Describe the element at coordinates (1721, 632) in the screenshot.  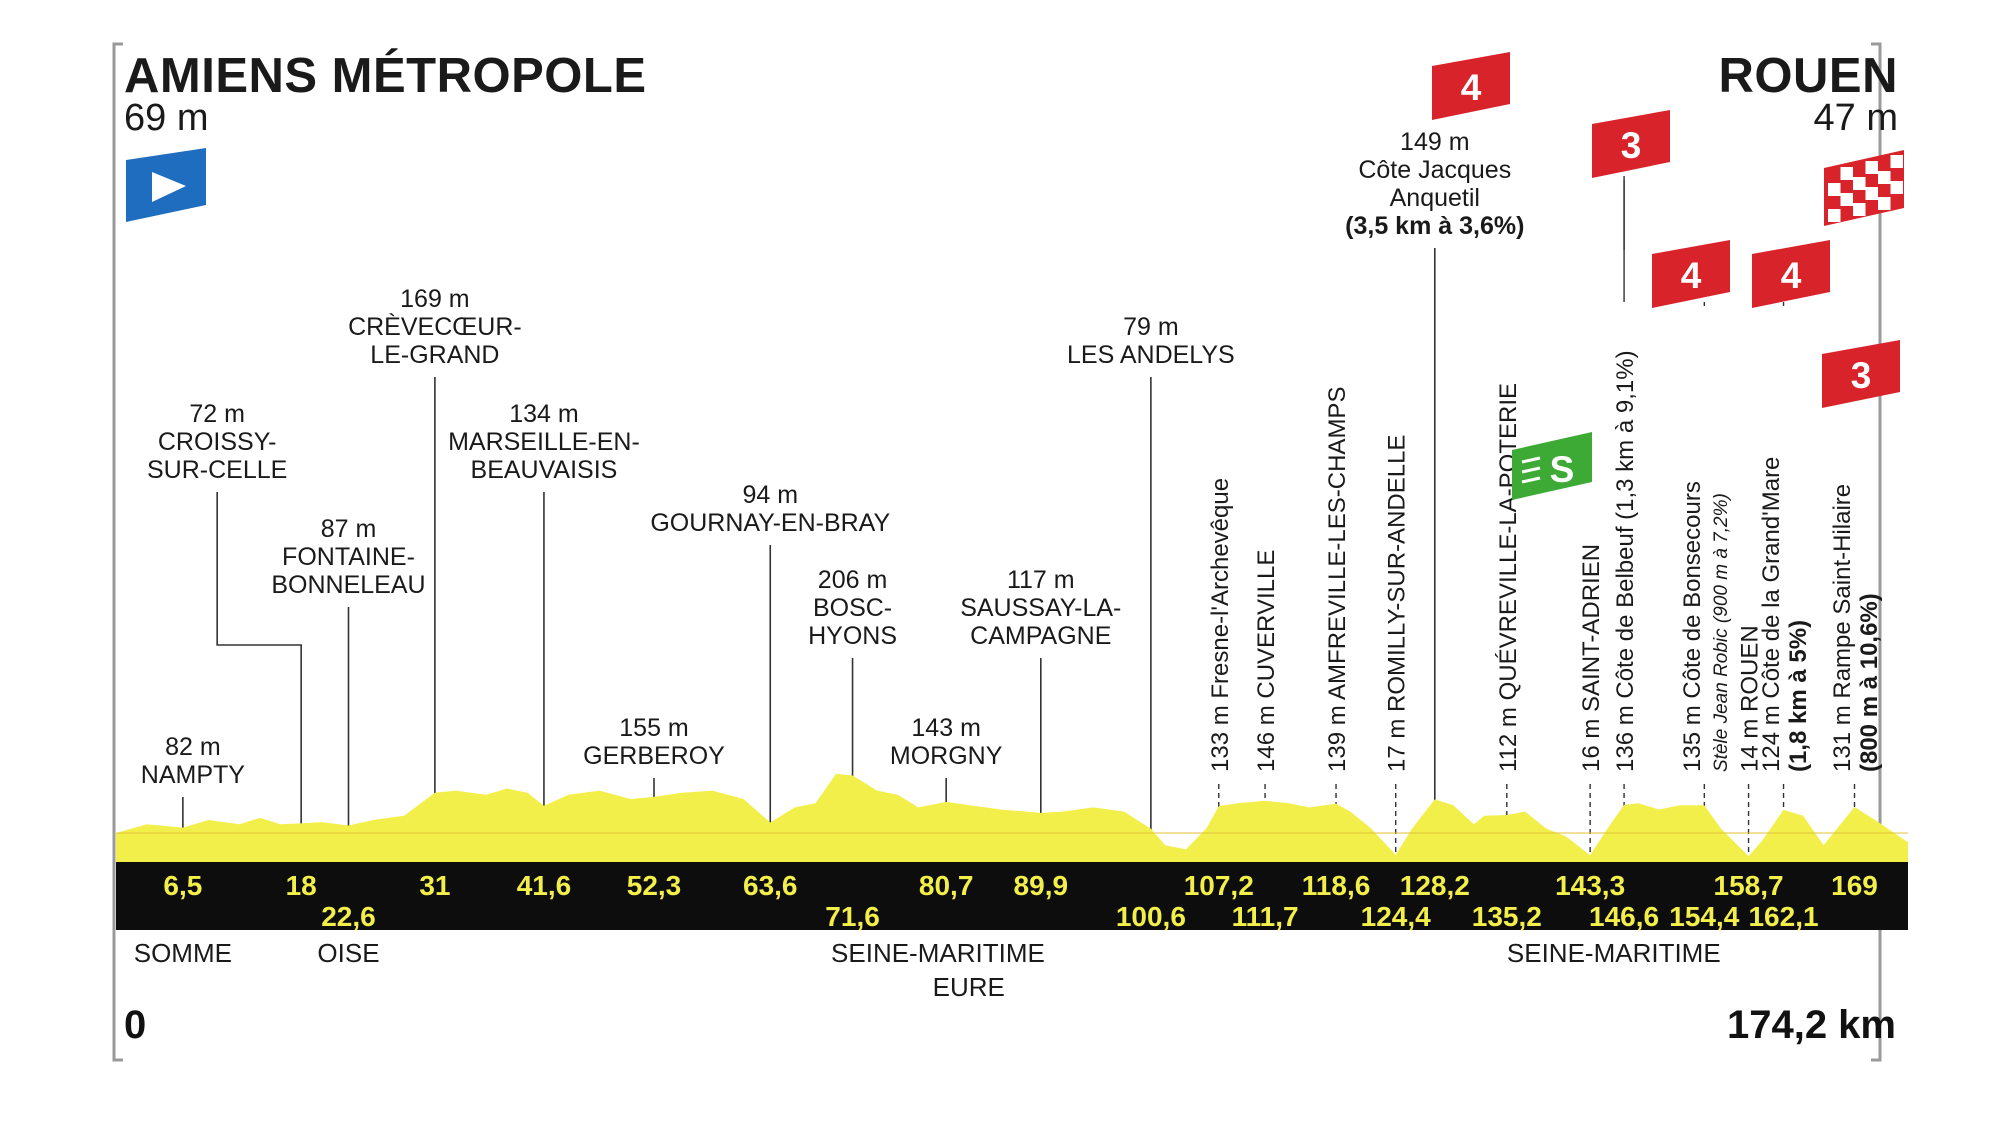
I see `vertical-place-label: Stèle Jean Robic (900 m à 7,2%)` at that location.